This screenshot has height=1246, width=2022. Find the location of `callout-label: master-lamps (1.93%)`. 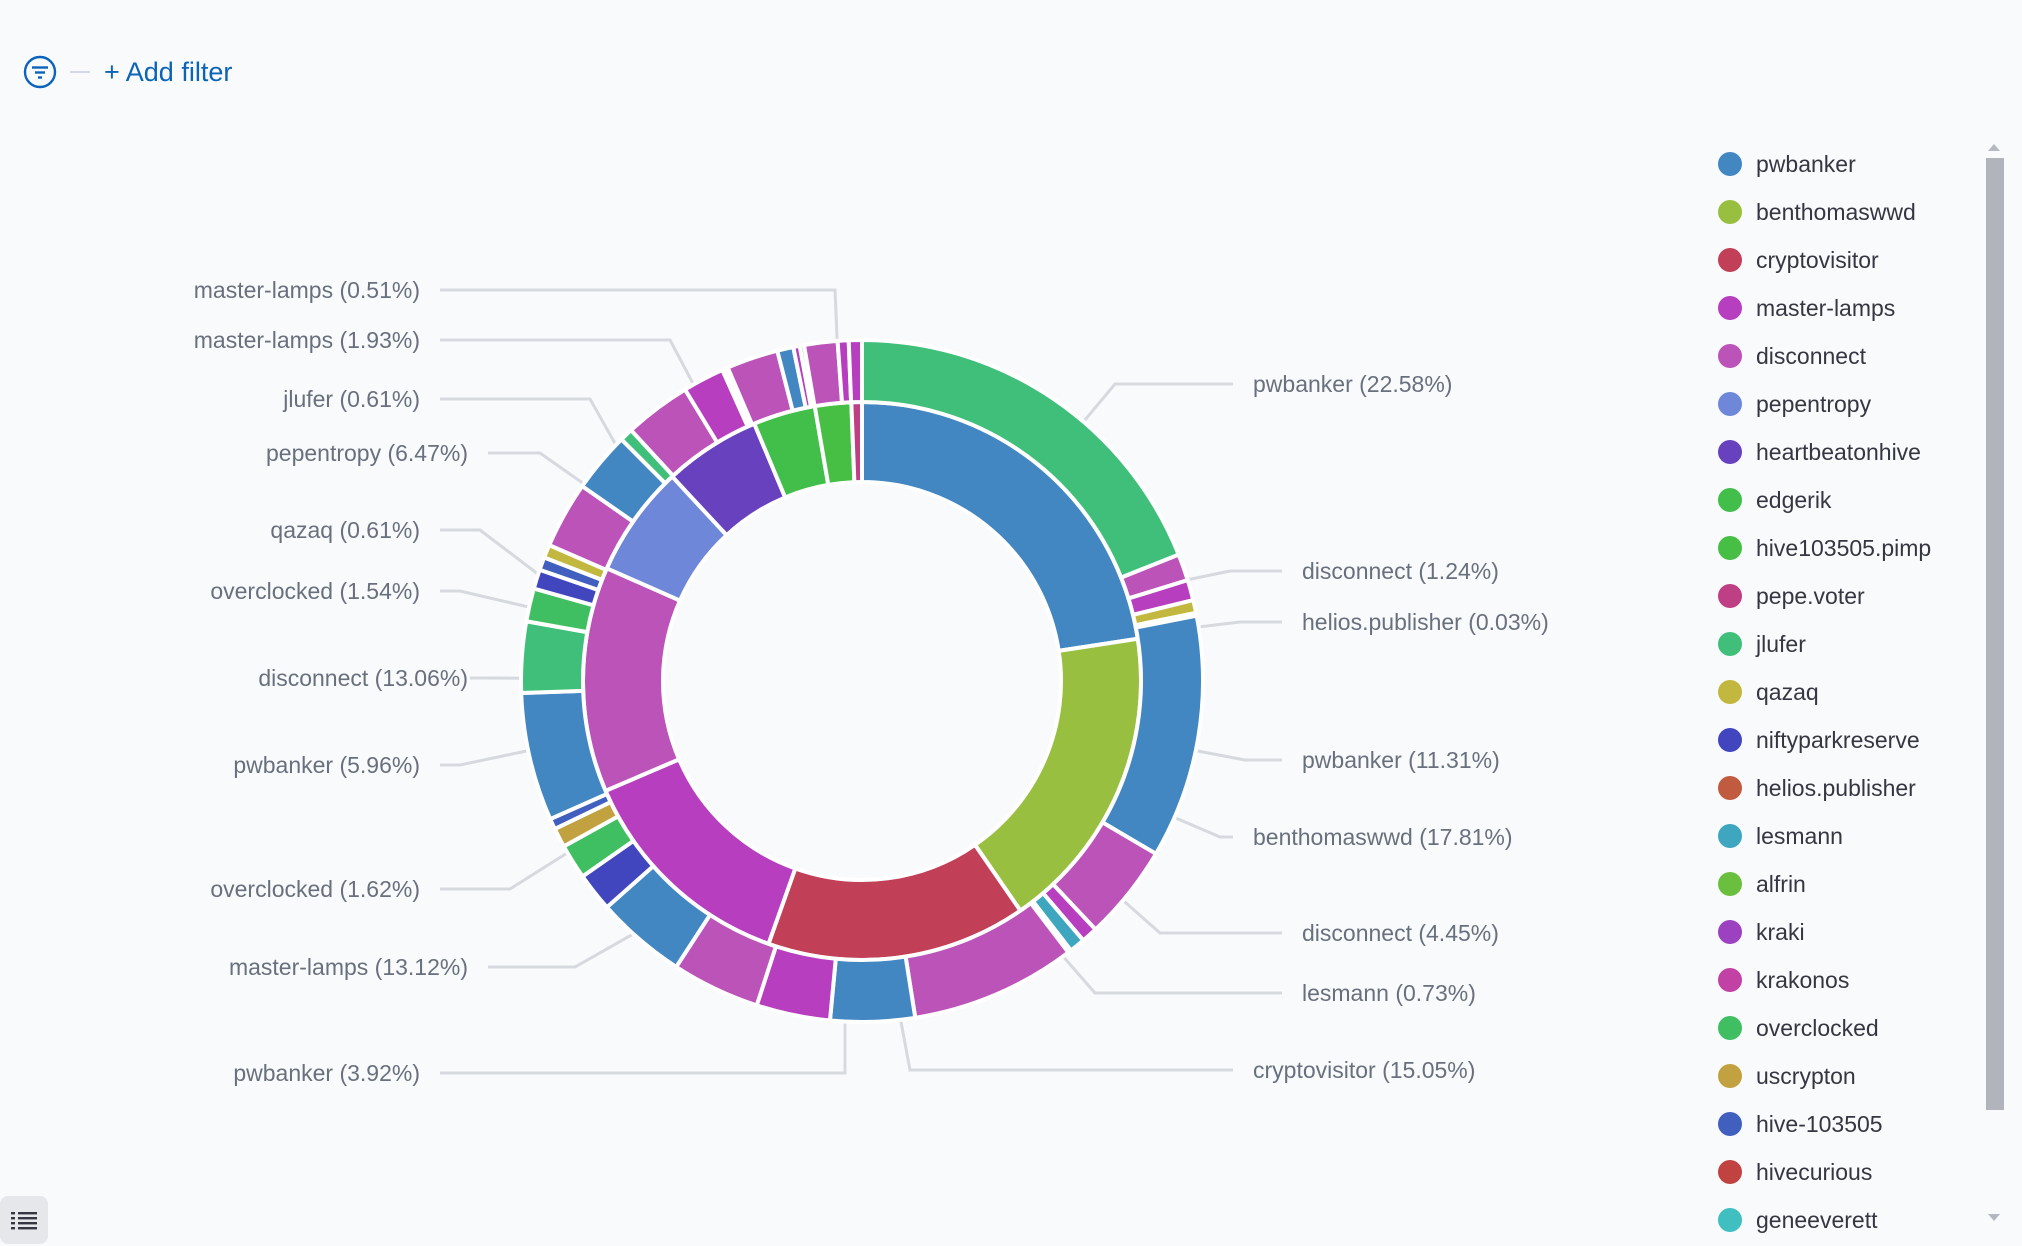

callout-label: master-lamps (1.93%) is located at coordinates (307, 340).